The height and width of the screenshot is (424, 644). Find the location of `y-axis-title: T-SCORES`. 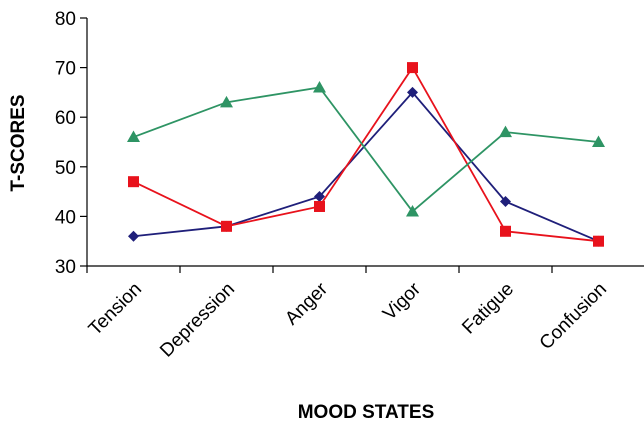

y-axis-title: T-SCORES is located at coordinates (18, 142).